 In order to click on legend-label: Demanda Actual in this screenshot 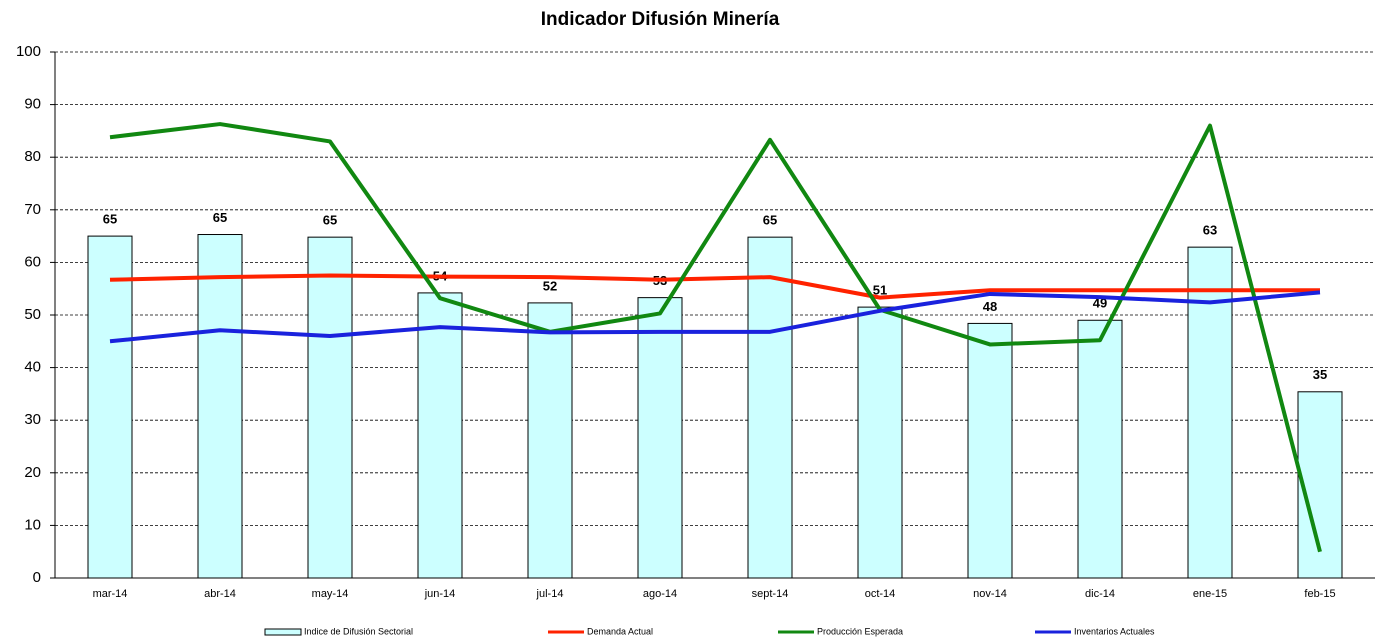, I will do `click(620, 631)`.